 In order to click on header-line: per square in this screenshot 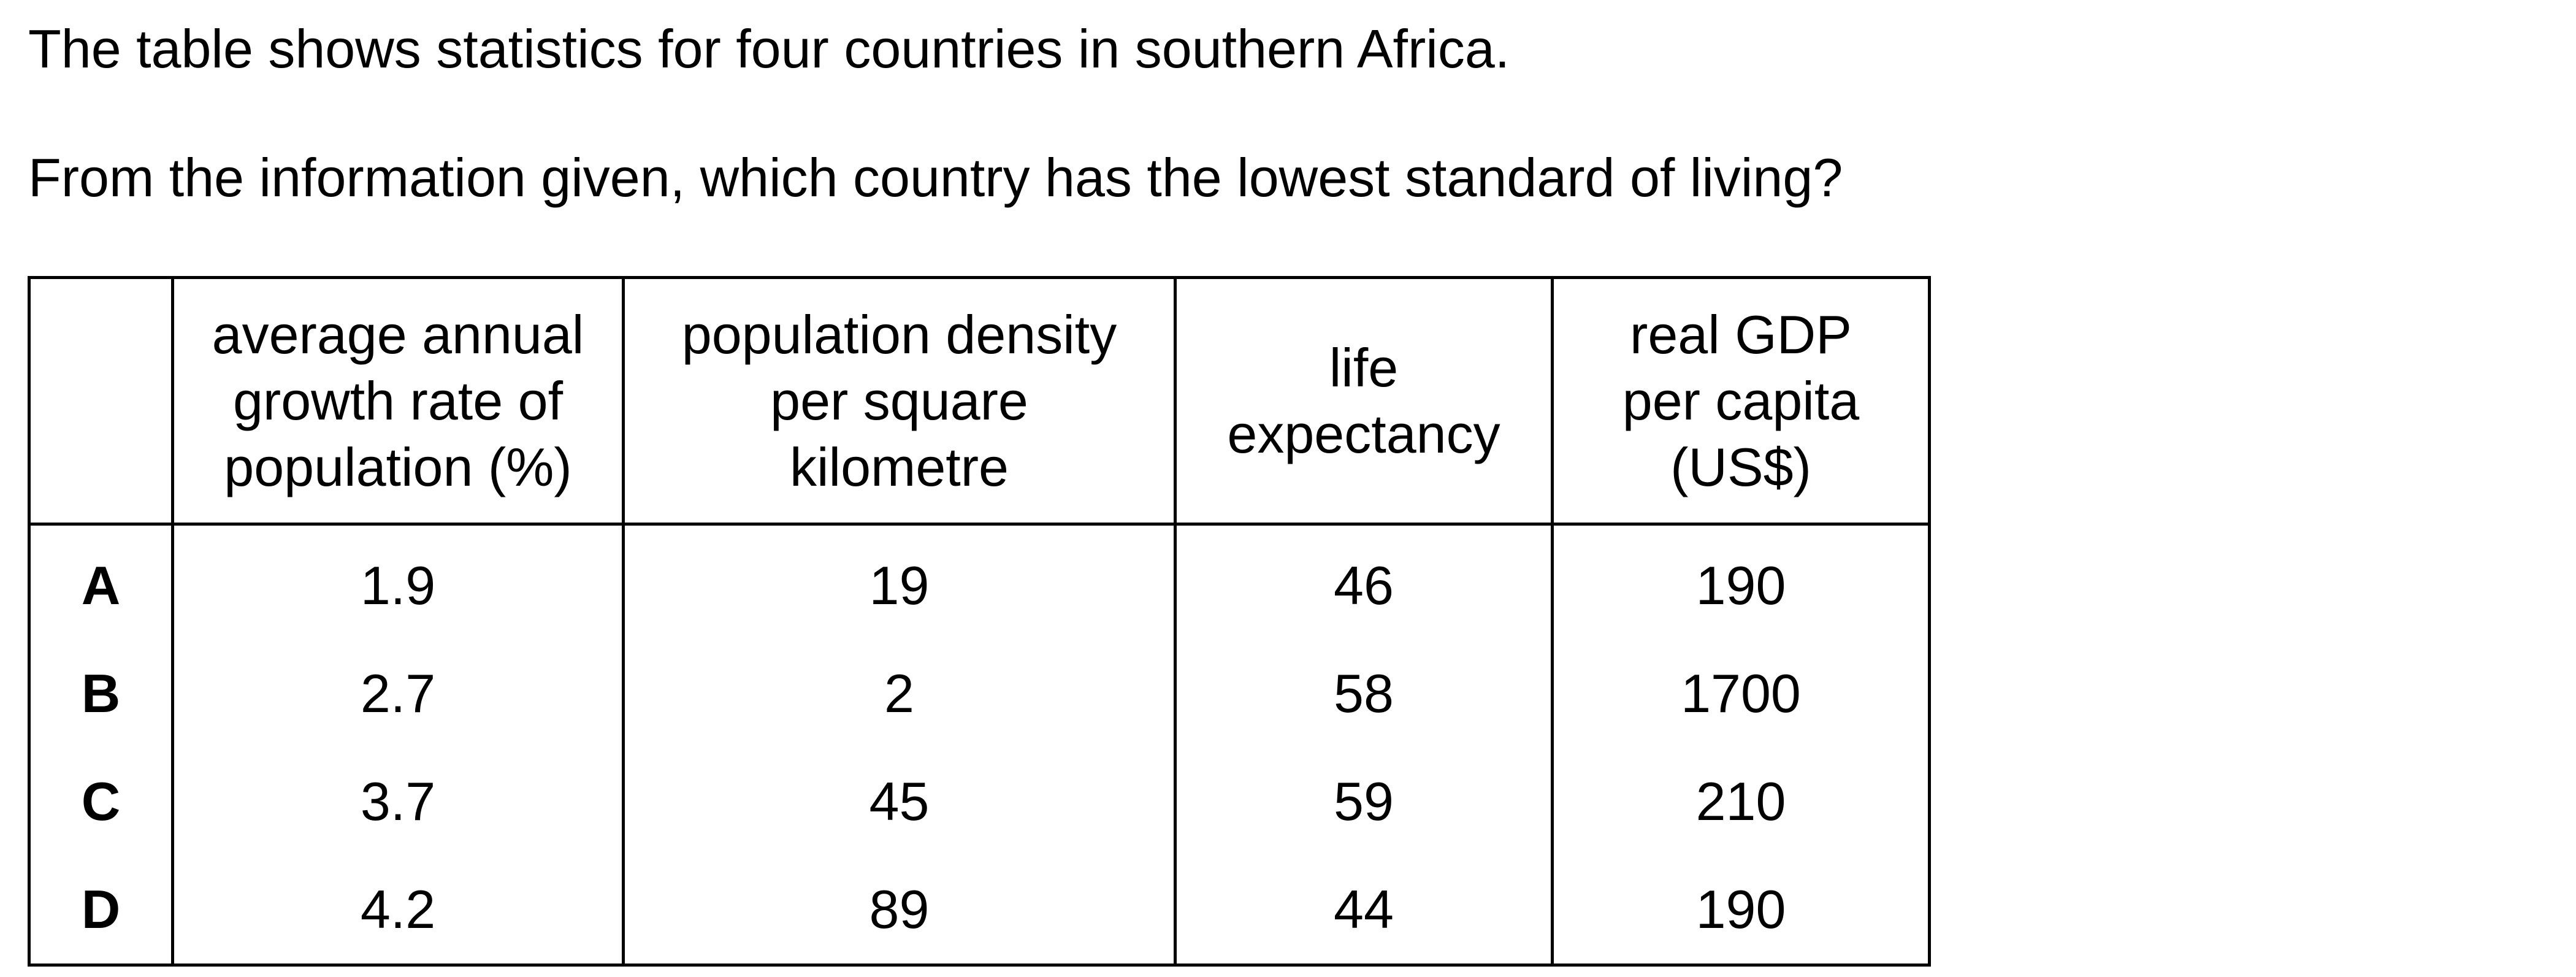, I will do `click(899, 400)`.